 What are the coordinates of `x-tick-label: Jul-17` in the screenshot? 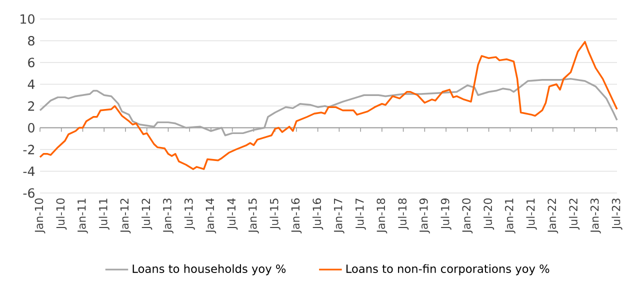 It's located at (360, 214).